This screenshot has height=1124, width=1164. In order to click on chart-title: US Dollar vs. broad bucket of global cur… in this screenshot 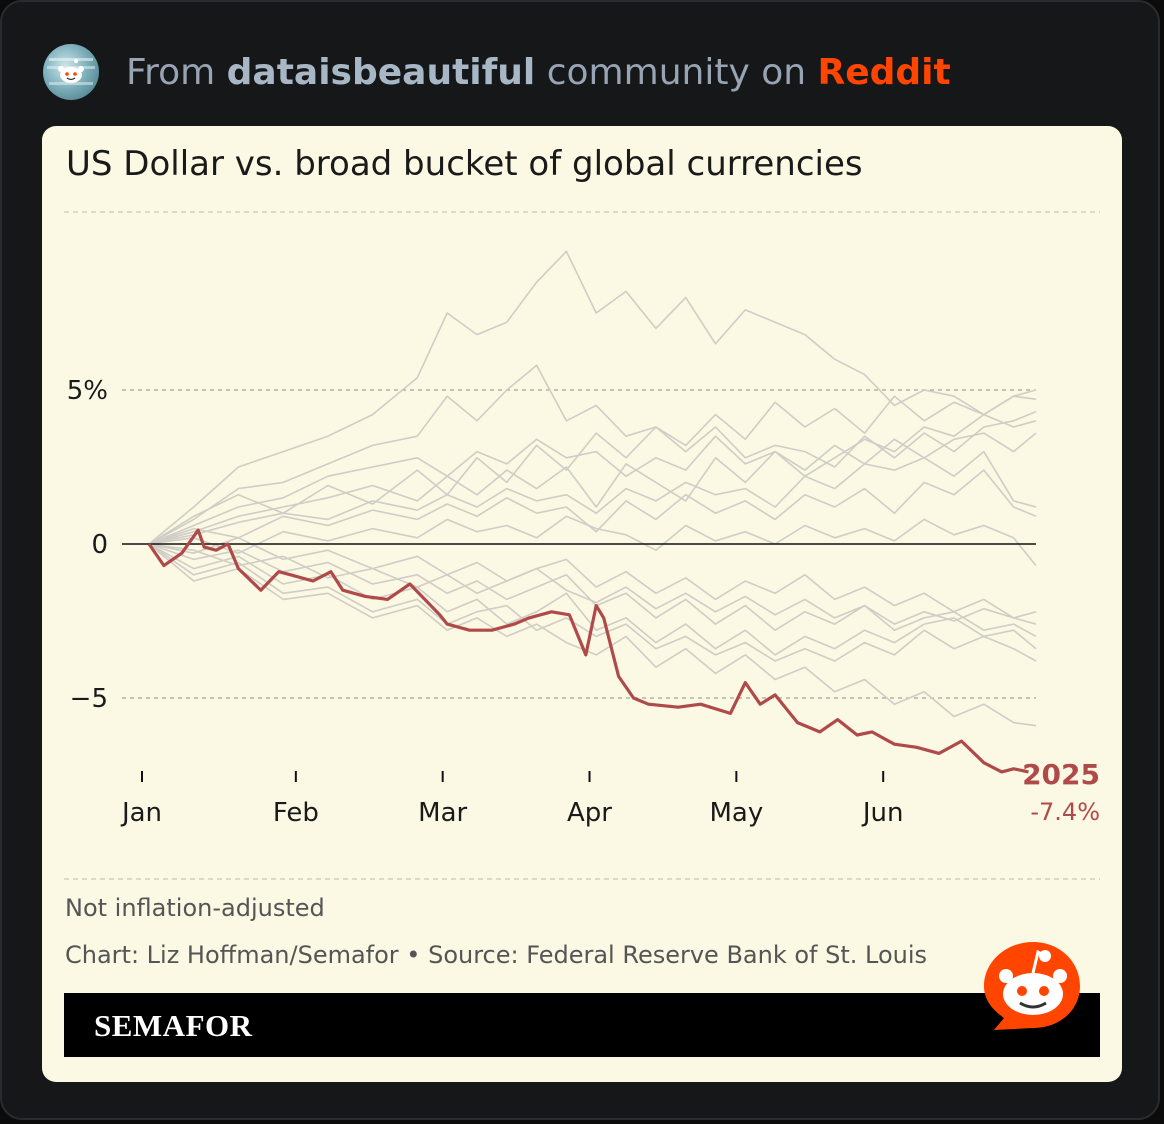, I will do `click(464, 164)`.